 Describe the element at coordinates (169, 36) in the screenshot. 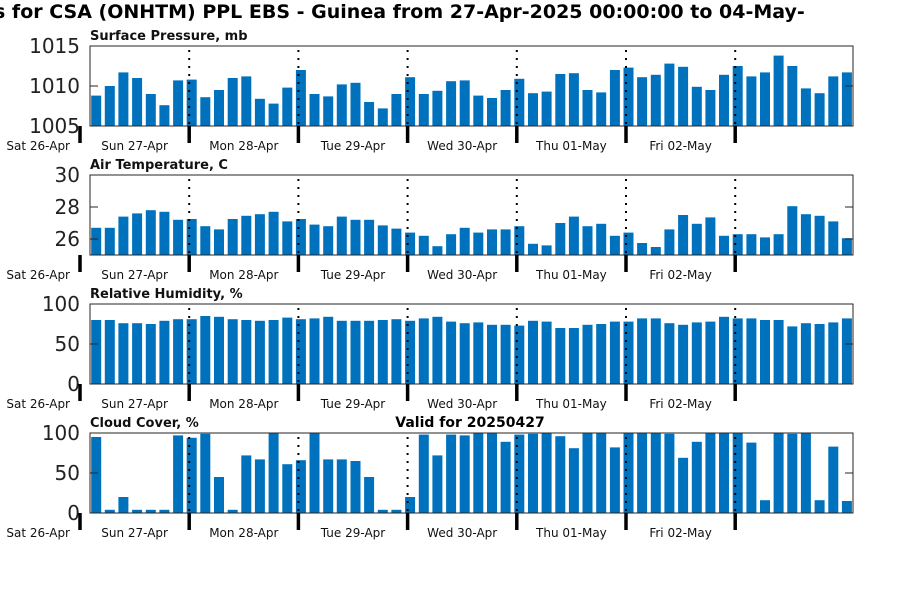

I see `y-axis-label: Surface Pressure, mb` at that location.